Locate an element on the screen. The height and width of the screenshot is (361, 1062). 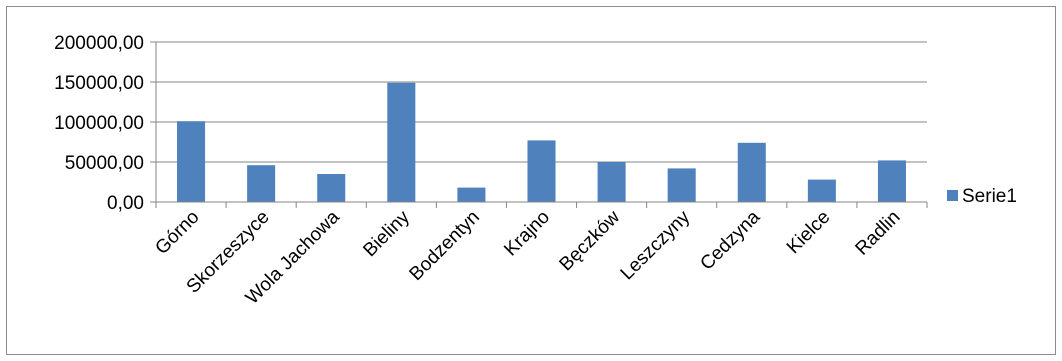
x-tick-label: Krajno is located at coordinates (527, 234).